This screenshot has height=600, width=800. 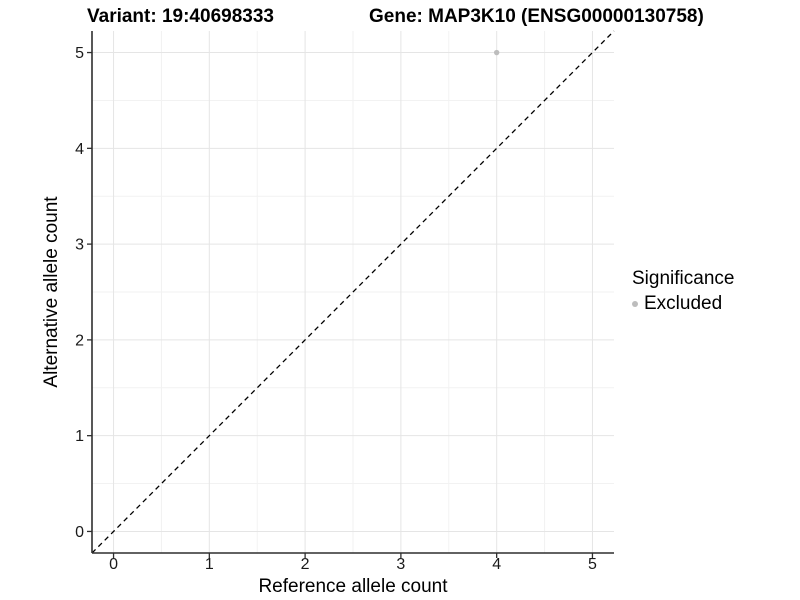 I want to click on x-tick-label: 2, so click(x=305, y=564).